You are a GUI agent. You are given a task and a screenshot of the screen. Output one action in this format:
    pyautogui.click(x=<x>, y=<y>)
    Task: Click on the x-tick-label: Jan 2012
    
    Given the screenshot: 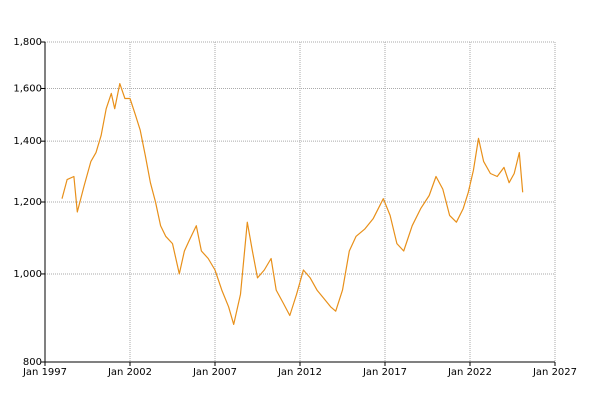 What is the action you would take?
    pyautogui.click(x=299, y=372)
    